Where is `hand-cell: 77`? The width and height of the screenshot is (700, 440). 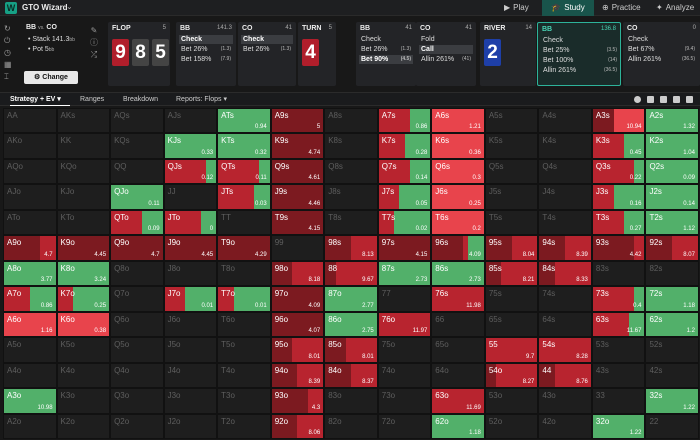 hand-cell: 77 is located at coordinates (404, 299).